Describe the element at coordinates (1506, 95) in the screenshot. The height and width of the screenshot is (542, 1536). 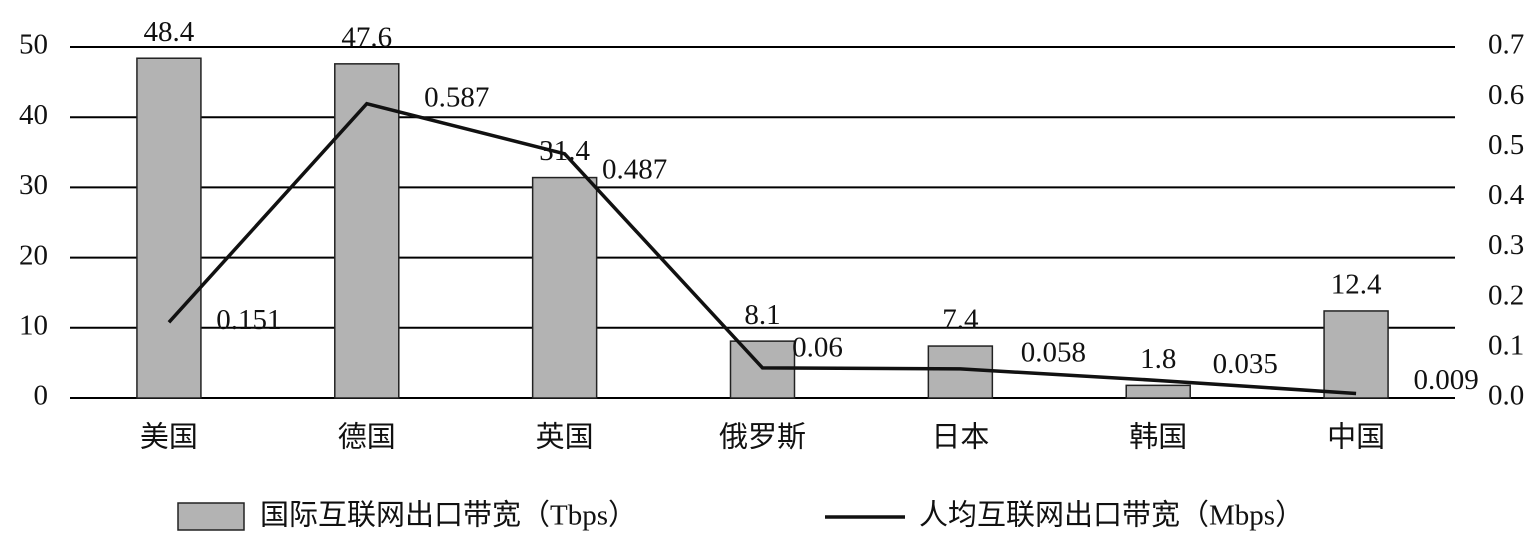
I see `y2-tick-label: 0.6` at that location.